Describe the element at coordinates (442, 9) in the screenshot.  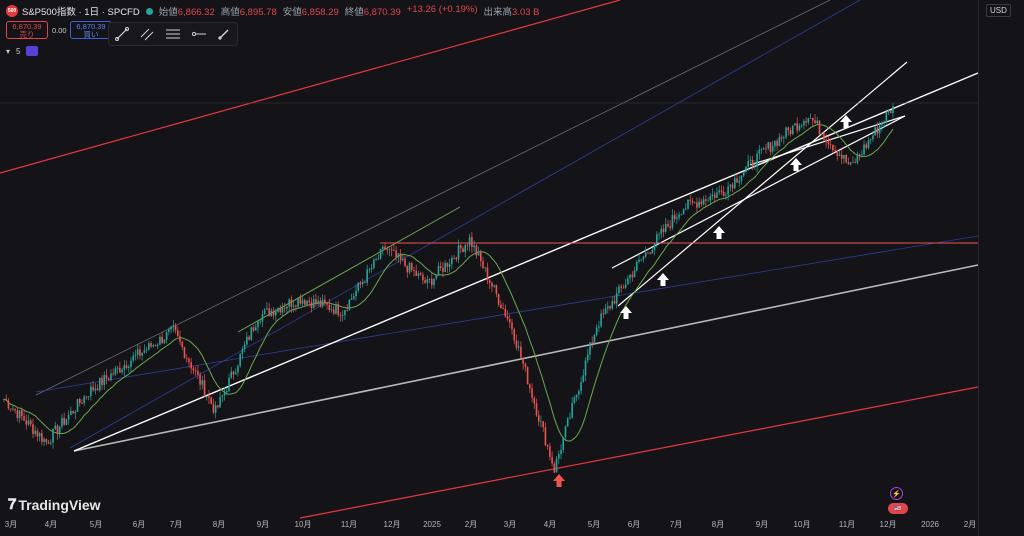
I see `change-value: +13.26 (+0.19%)` at that location.